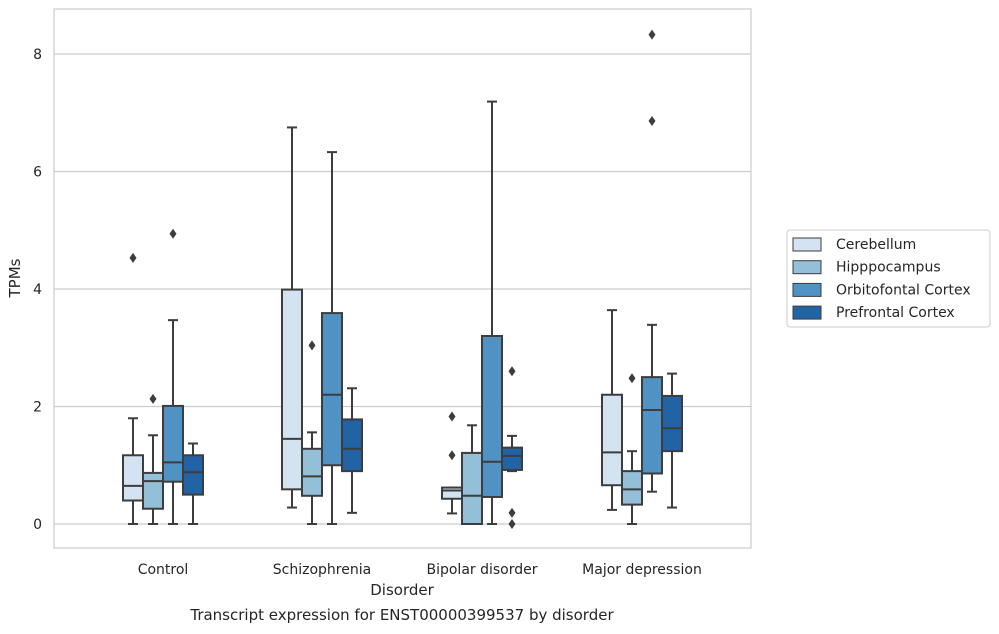  What do you see at coordinates (903, 290) in the screenshot?
I see `legend-label: Orbitofontal Cortex` at bounding box center [903, 290].